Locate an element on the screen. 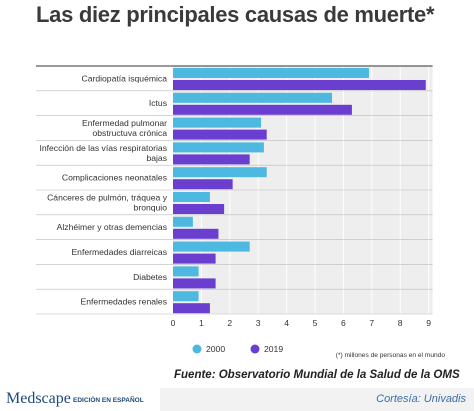  x-tick-label: 5 is located at coordinates (315, 323).